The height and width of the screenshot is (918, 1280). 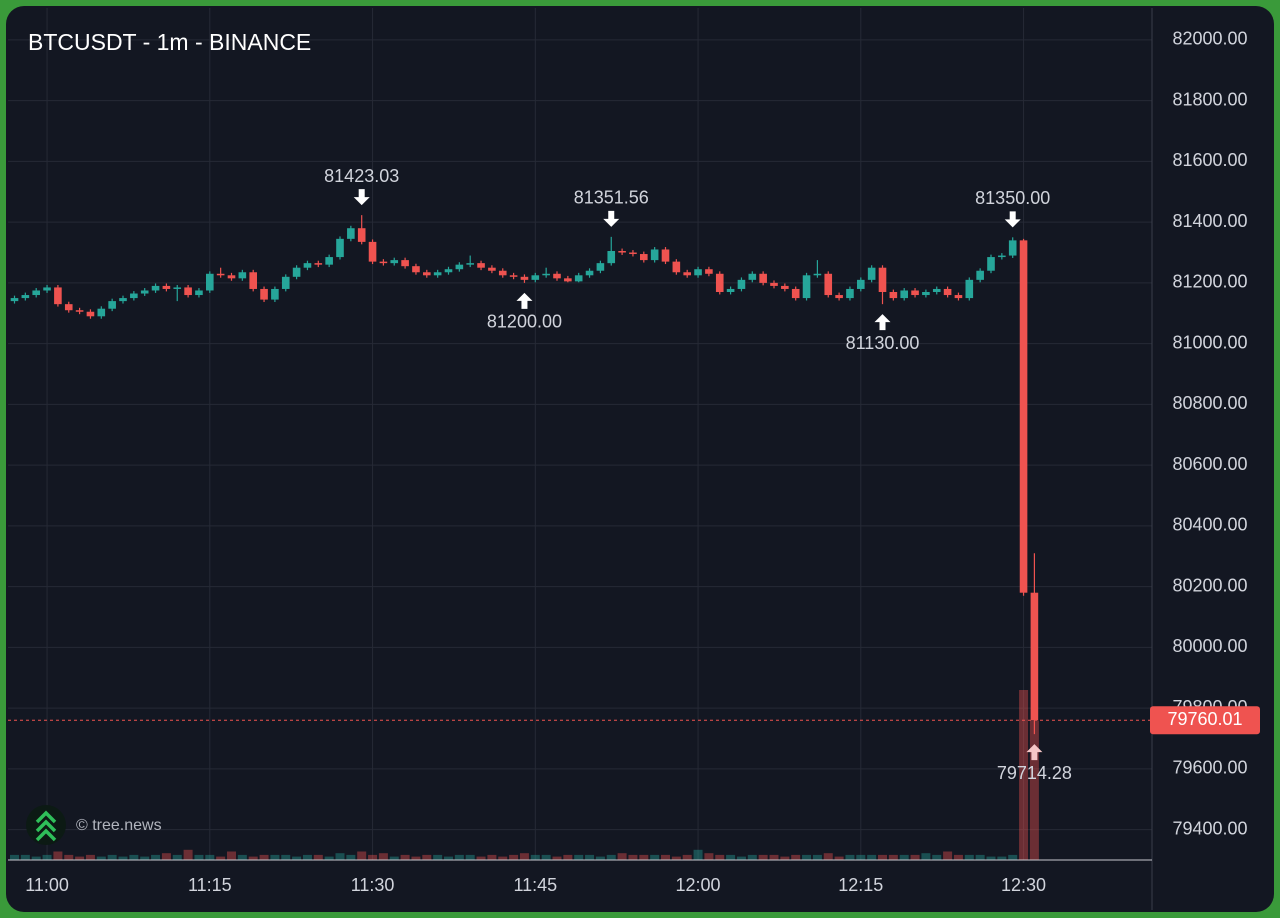 I want to click on x-tick-label: 12:30, so click(x=1023, y=885).